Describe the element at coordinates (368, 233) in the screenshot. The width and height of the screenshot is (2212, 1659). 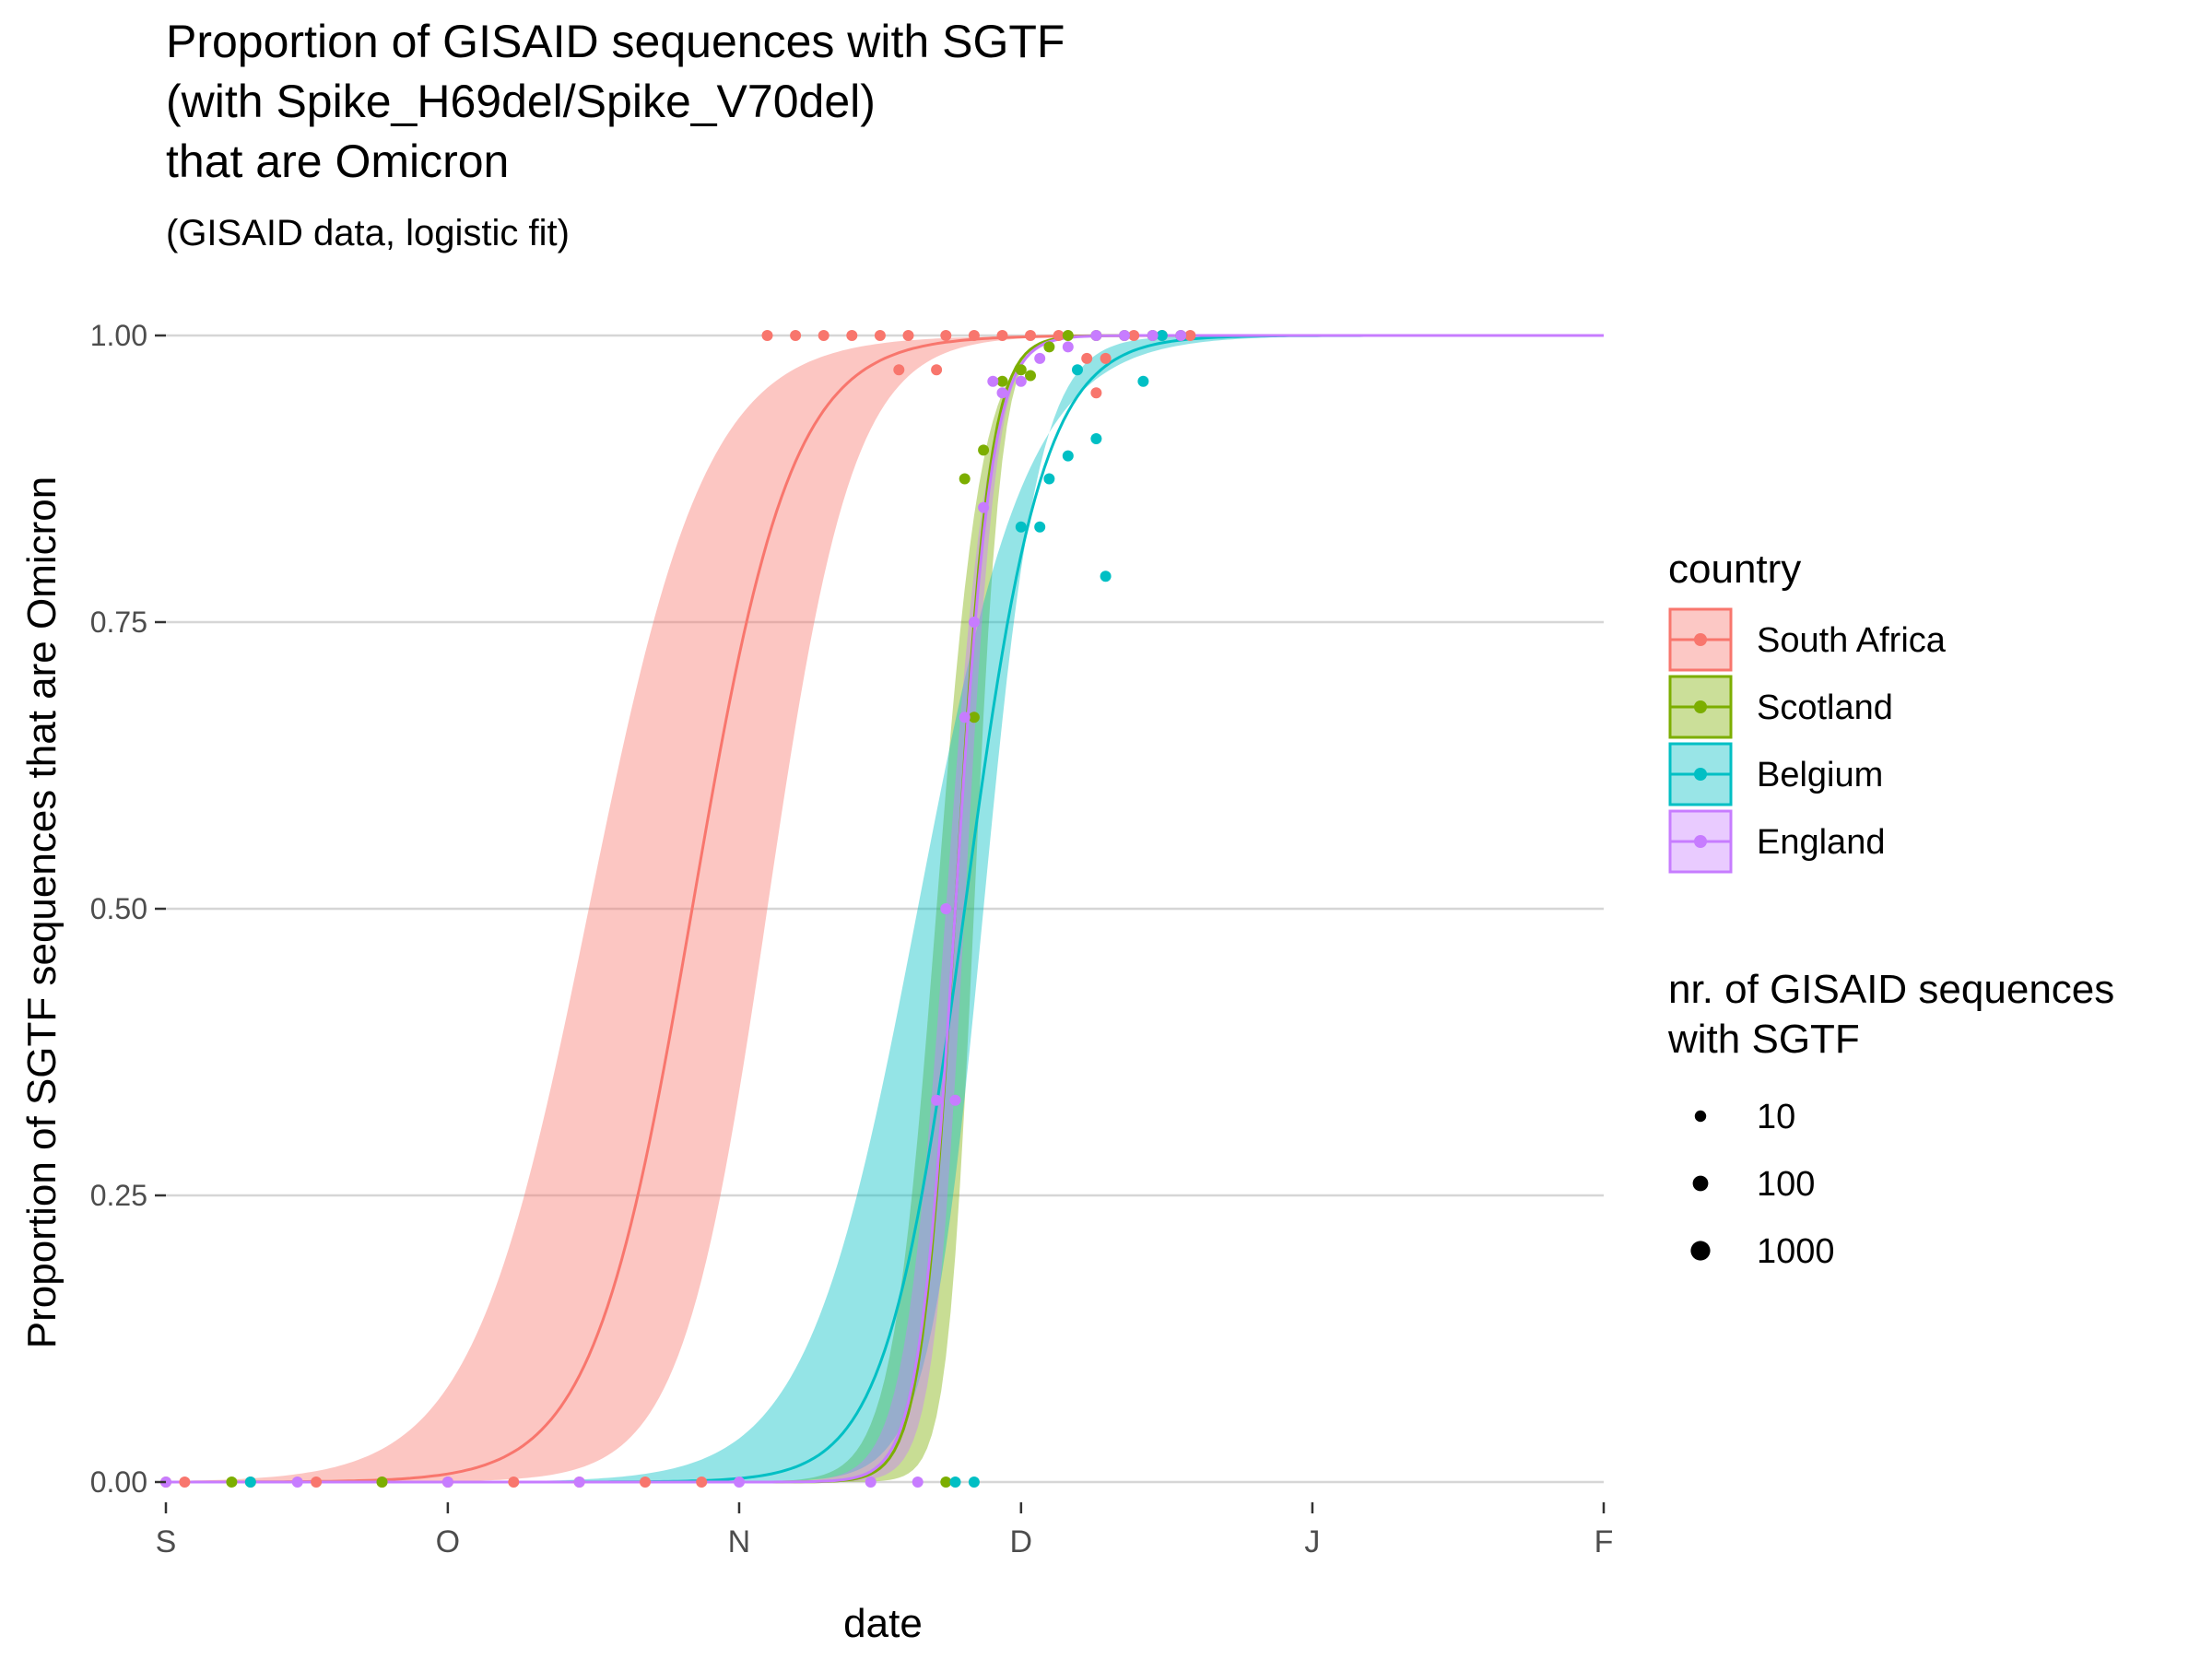
I see `chart-subtitle: (GISAID data, logistic fit)` at that location.